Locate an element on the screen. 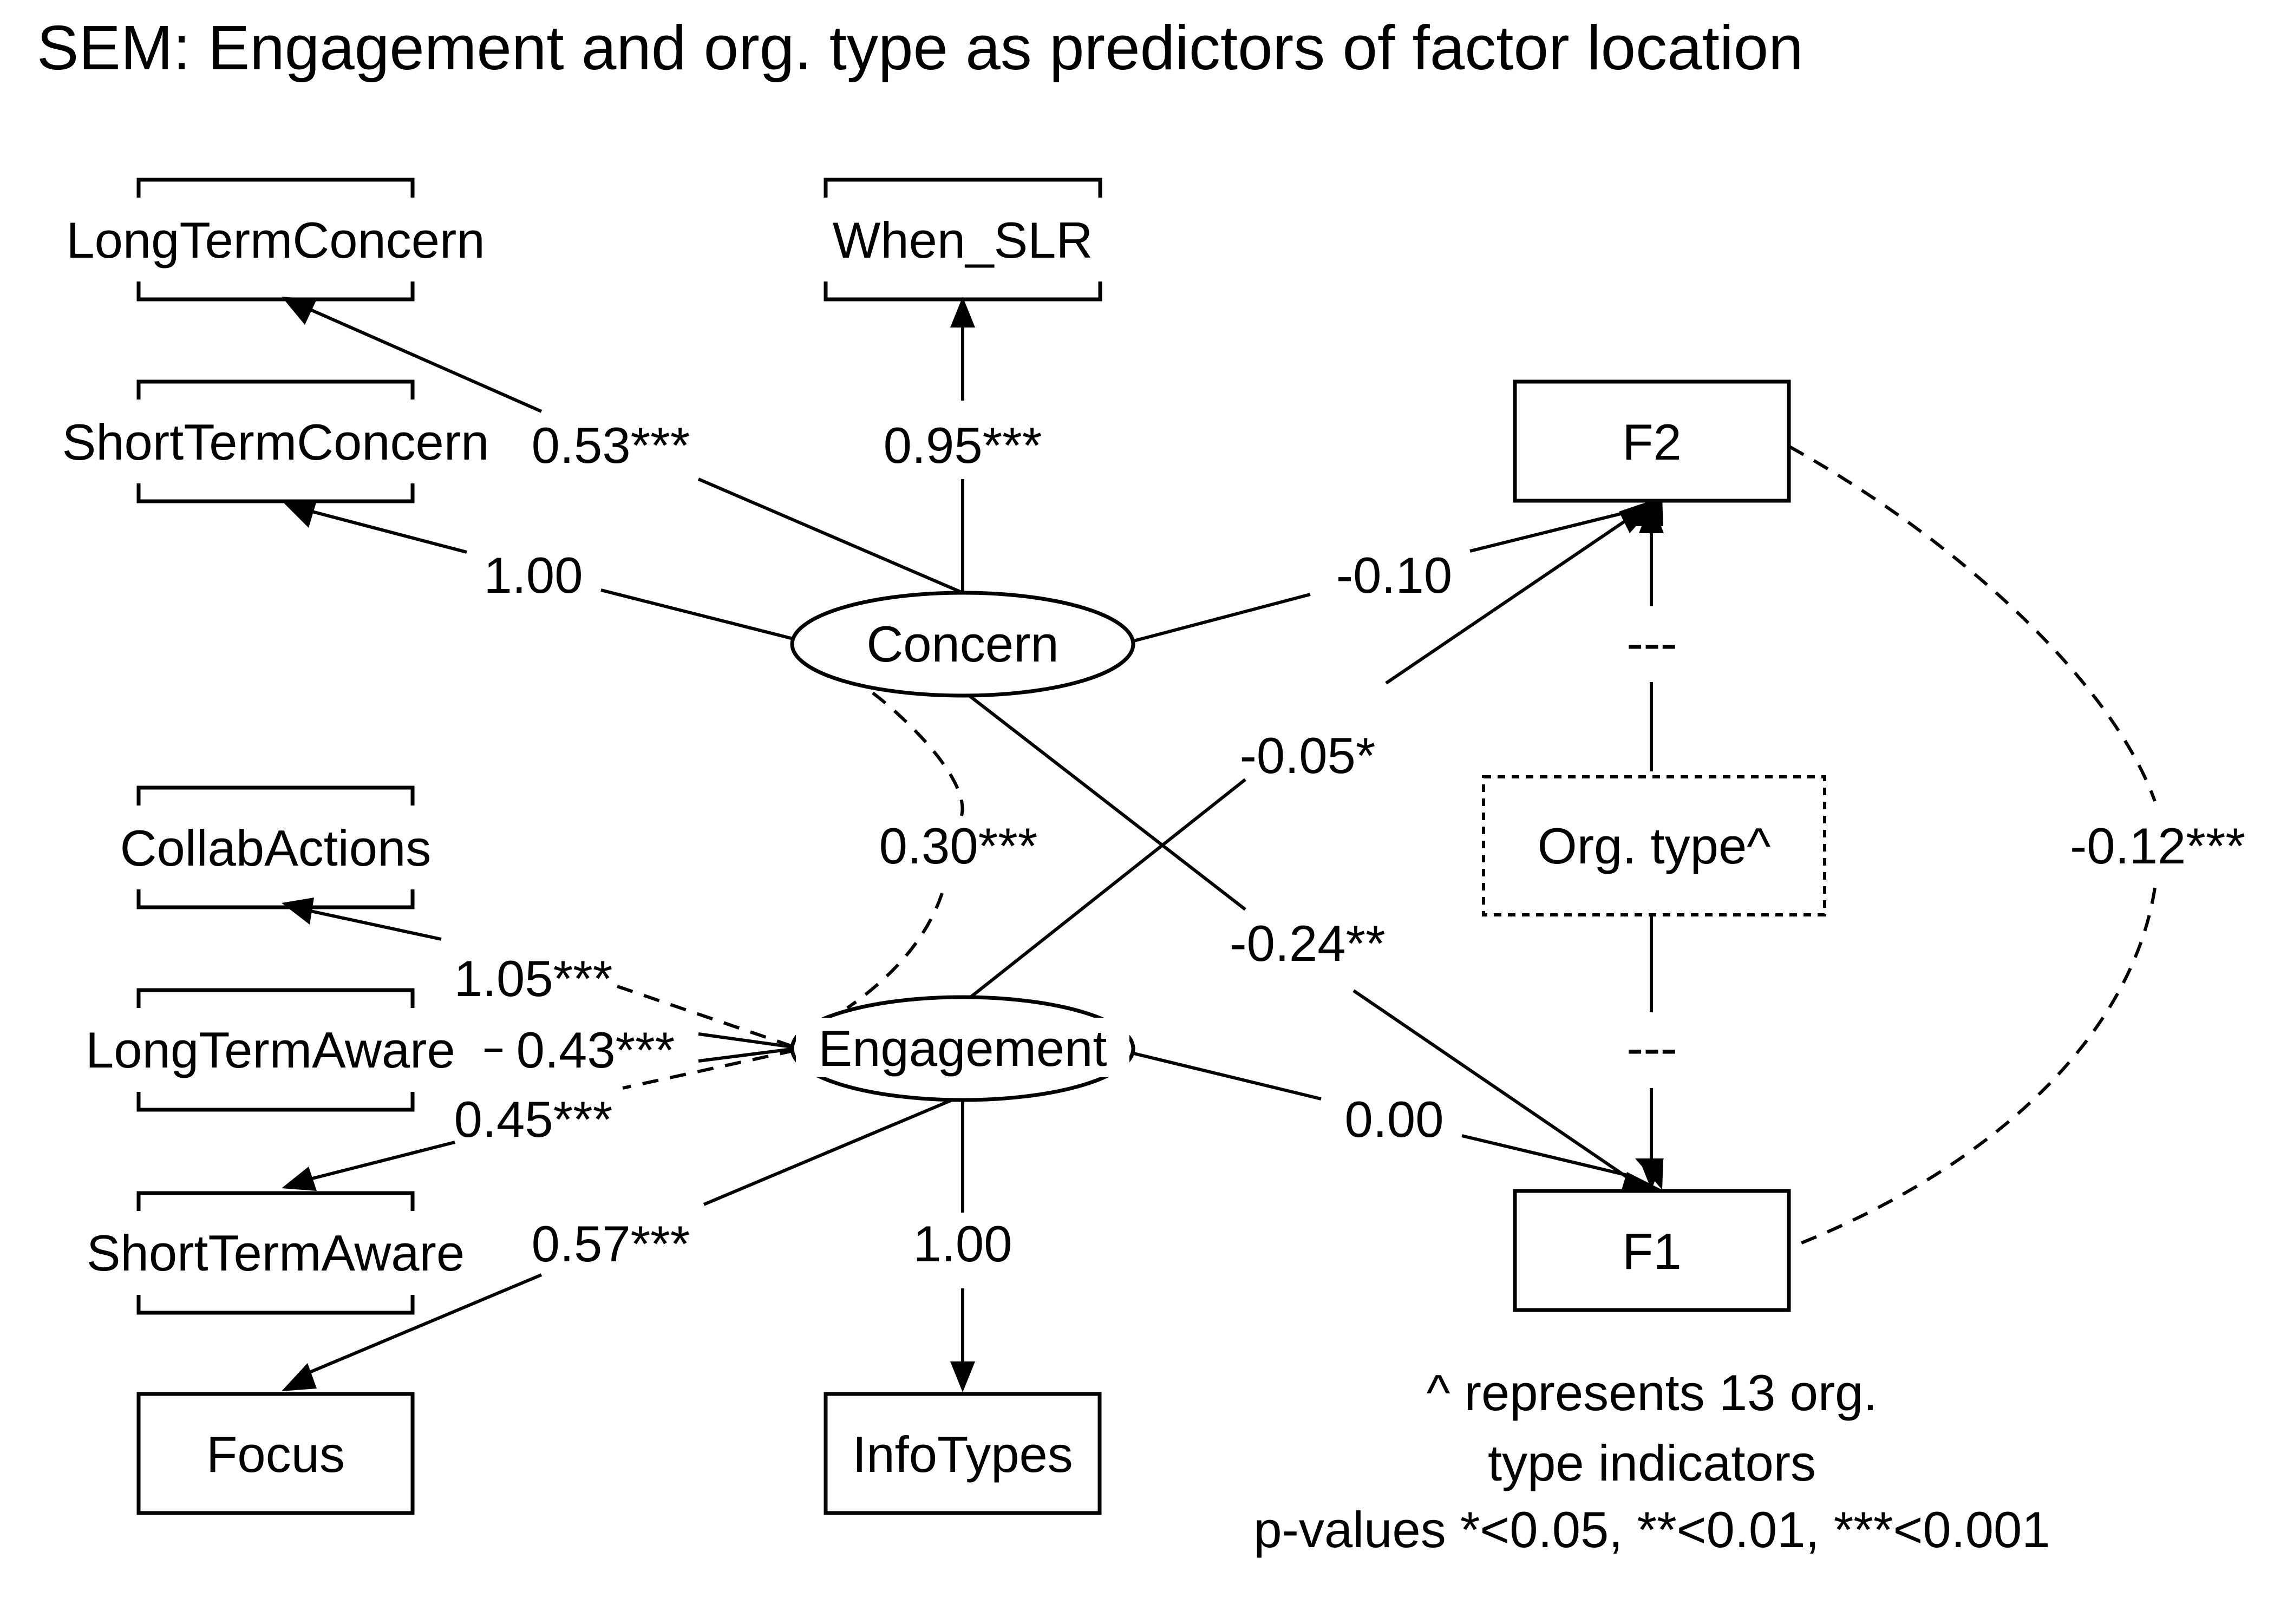  bracket-short-term-concern is located at coordinates (275, 441).